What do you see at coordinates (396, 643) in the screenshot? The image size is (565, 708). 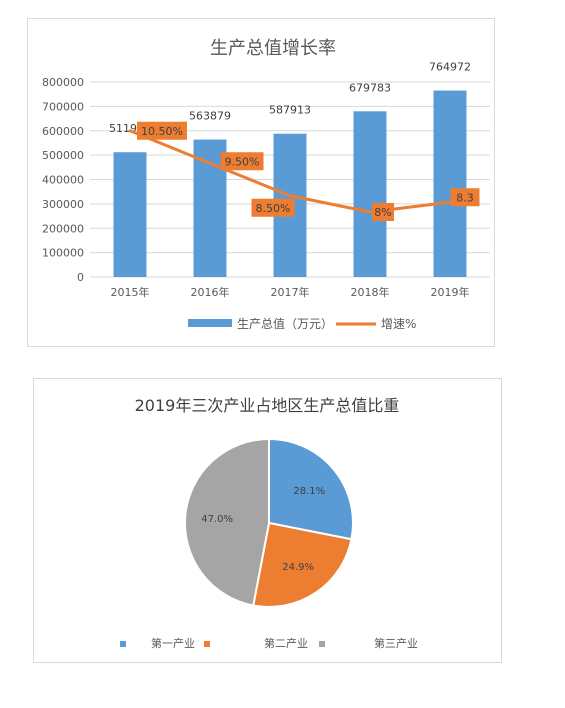 I see `legend-label: 第三产业` at bounding box center [396, 643].